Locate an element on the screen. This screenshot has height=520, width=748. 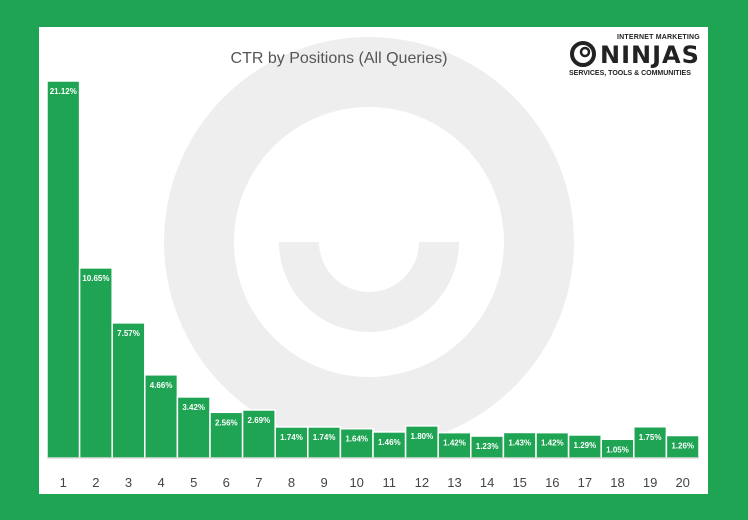
bar-value-label: 1.43% is located at coordinates (519, 442).